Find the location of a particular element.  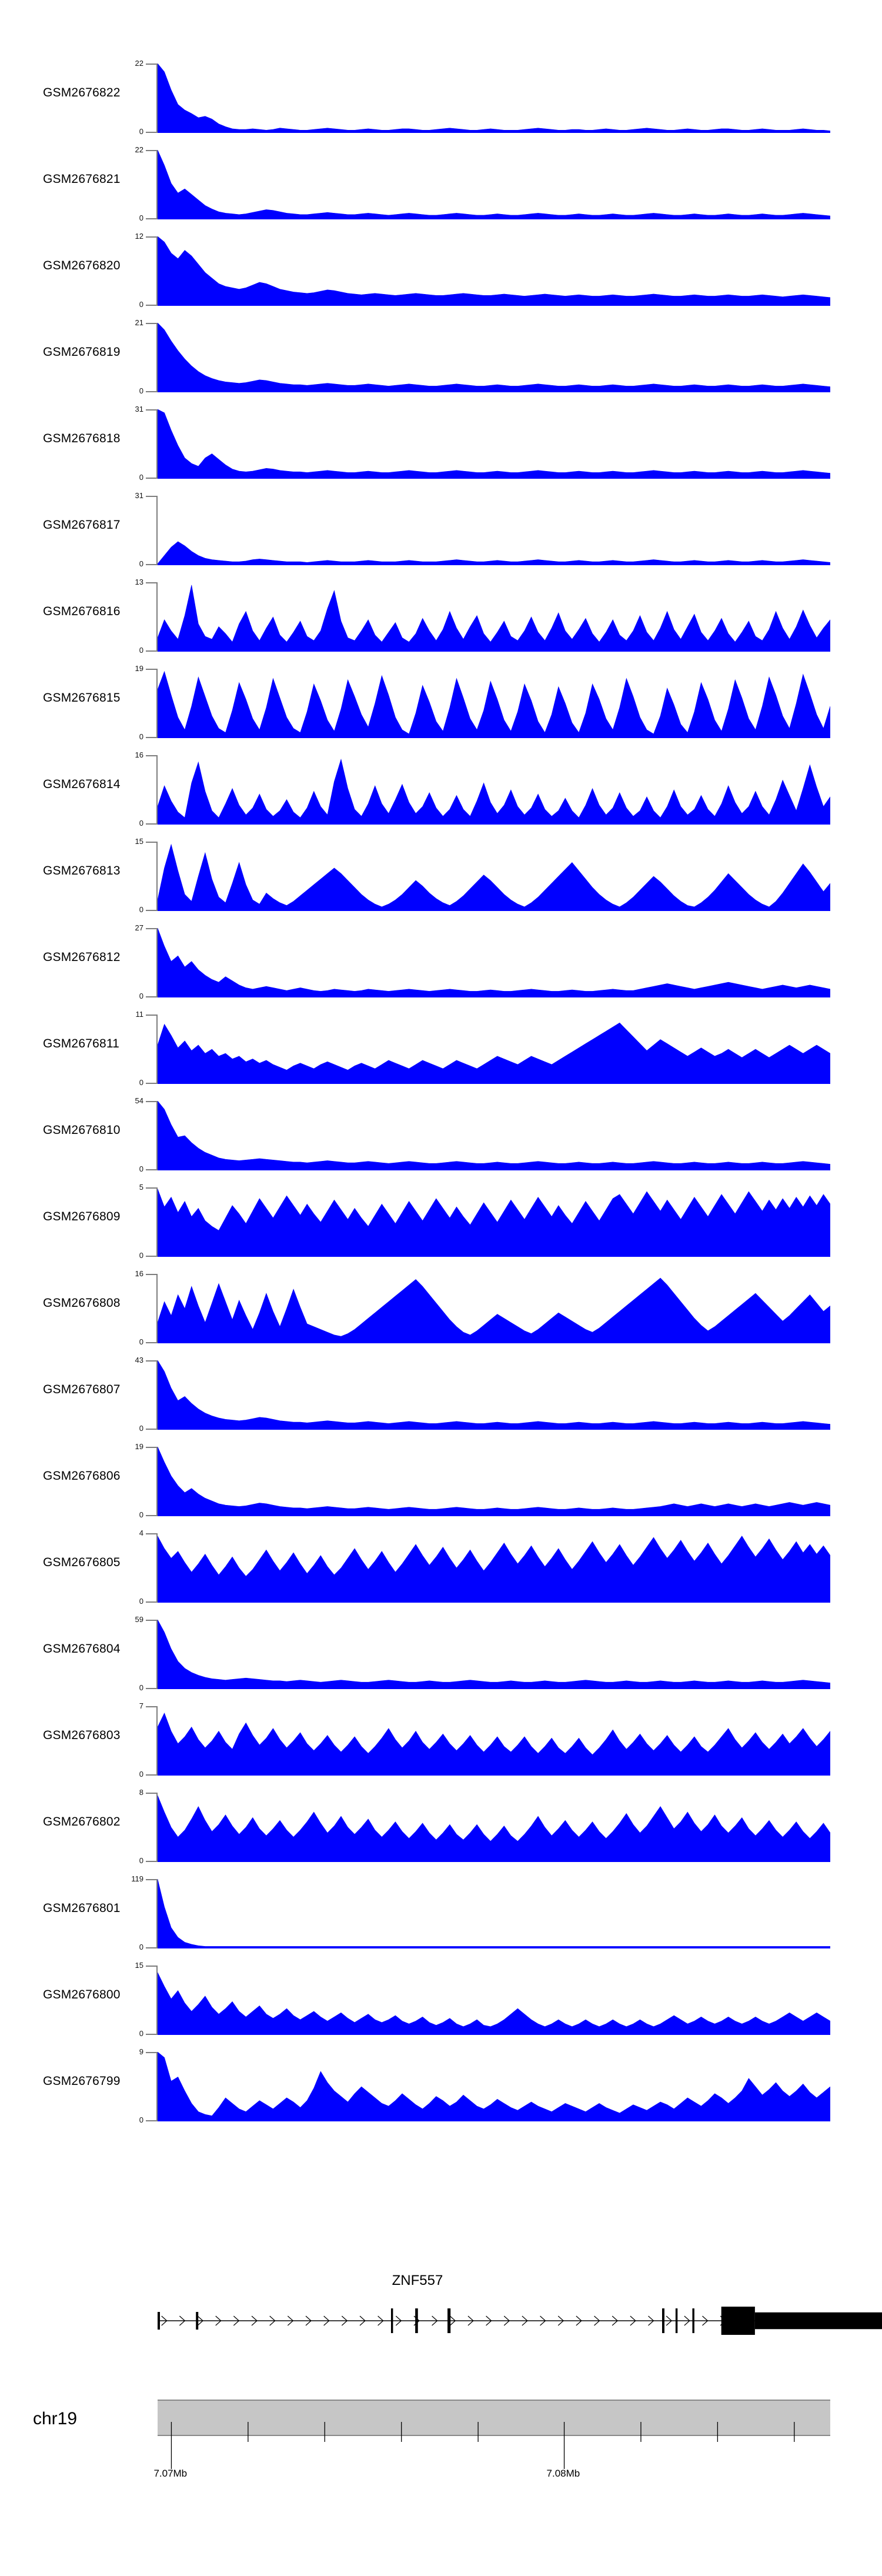

y-axis-max-label: 9 is located at coordinates (141, 2051).